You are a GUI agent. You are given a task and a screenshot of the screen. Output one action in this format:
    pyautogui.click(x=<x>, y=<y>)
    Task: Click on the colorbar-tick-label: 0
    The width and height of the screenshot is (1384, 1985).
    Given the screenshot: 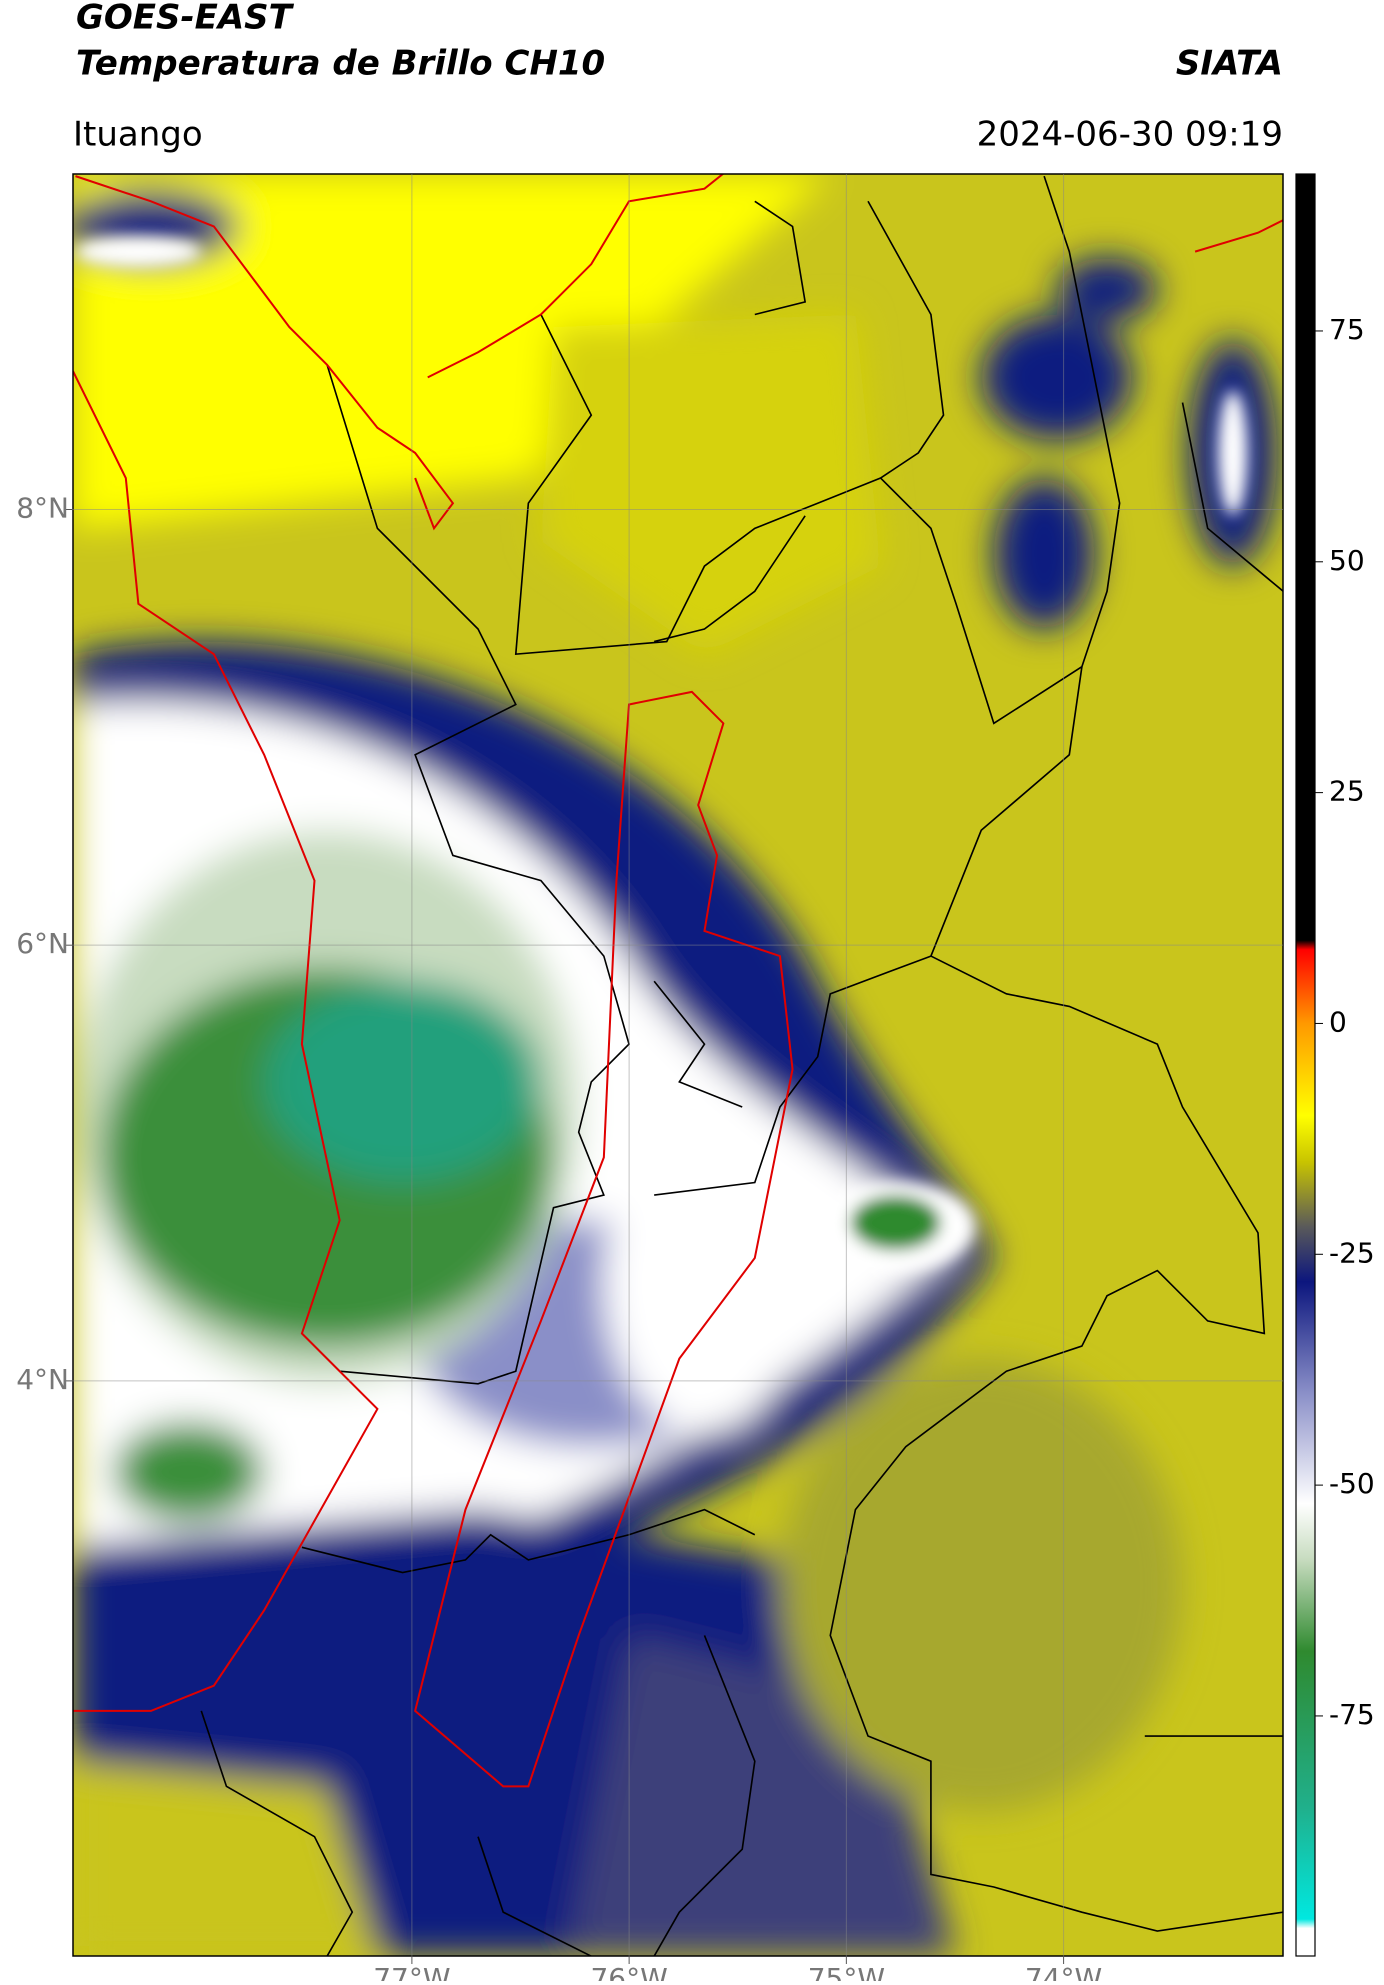 What is the action you would take?
    pyautogui.click(x=1338, y=1021)
    